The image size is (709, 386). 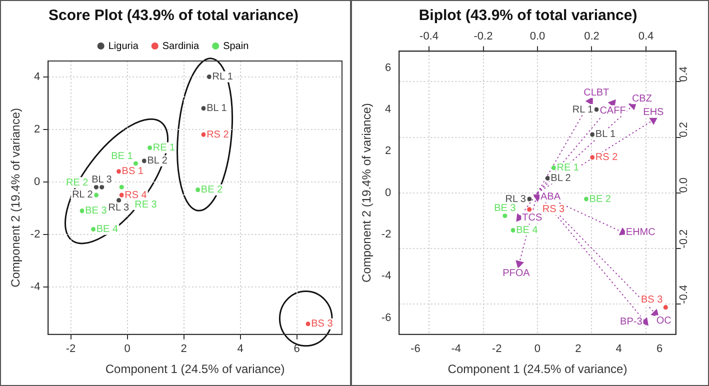 I want to click on data-label: OC, so click(x=664, y=320).